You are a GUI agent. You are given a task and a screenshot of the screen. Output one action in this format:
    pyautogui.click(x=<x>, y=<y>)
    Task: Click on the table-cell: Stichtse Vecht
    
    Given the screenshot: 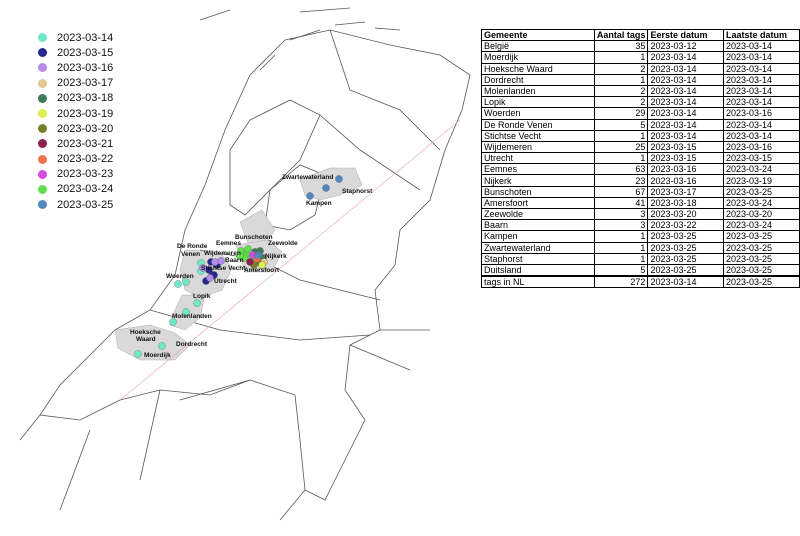 What is the action you would take?
    pyautogui.click(x=538, y=135)
    